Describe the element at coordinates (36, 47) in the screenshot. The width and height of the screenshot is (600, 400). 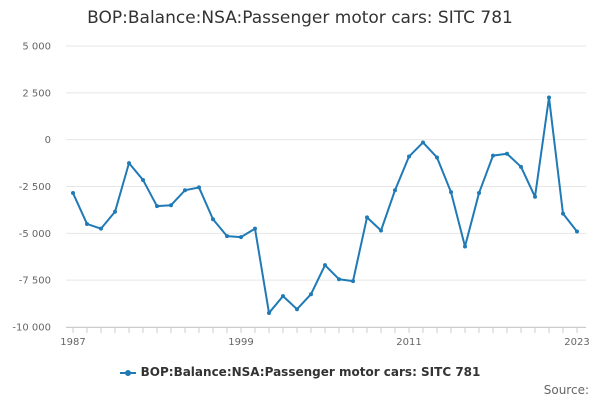
I see `y-tick-label: 5 000` at that location.